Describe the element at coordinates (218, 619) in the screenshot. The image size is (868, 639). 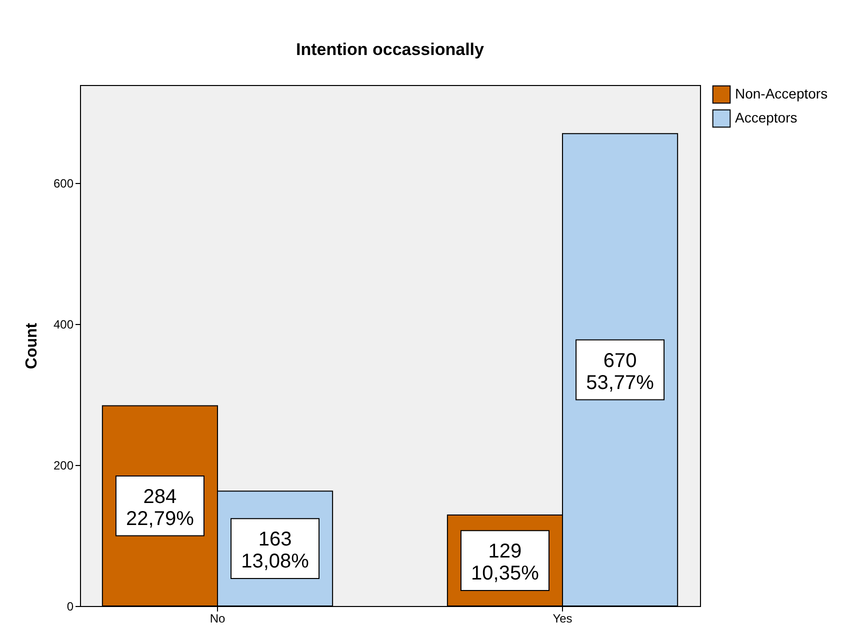
I see `x-tick-label: No` at that location.